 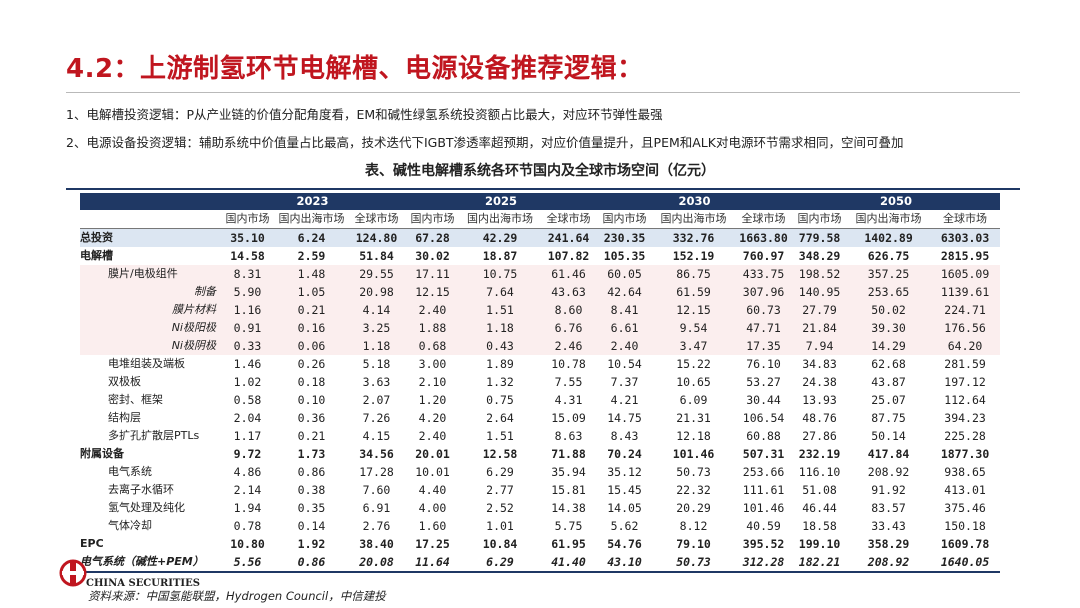 What do you see at coordinates (764, 563) in the screenshot?
I see `table-cell: 312.28` at bounding box center [764, 563].